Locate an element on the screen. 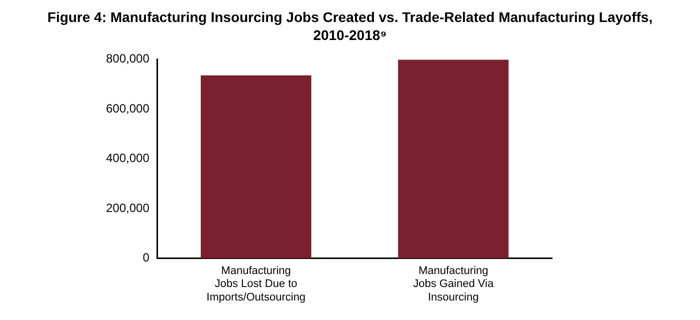 The width and height of the screenshot is (700, 320). y-tick-label: 0 is located at coordinates (146, 257).